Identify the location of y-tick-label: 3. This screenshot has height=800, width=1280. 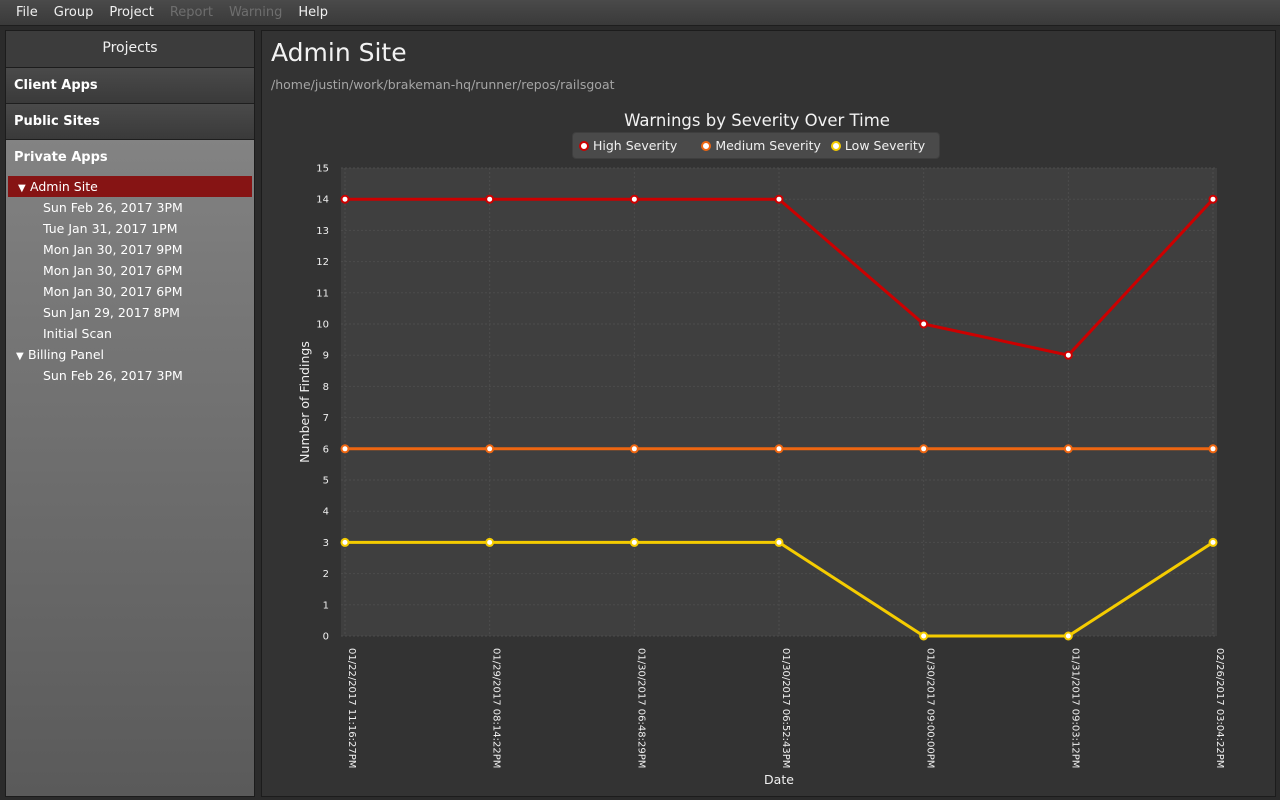
(326, 543).